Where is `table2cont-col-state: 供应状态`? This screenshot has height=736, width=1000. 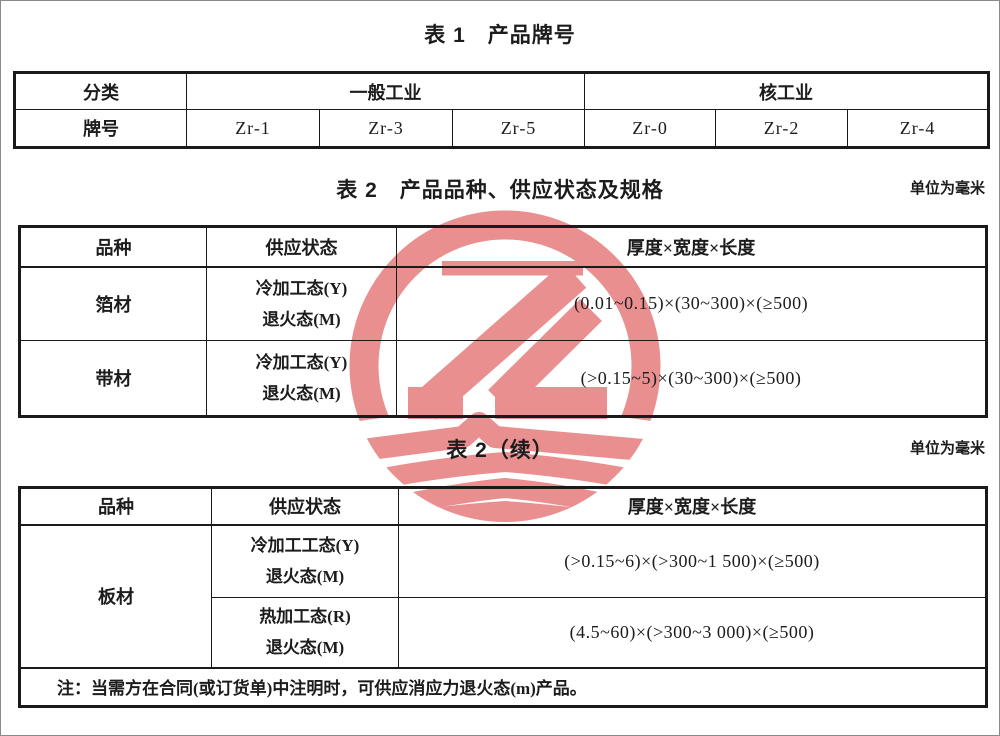 table2cont-col-state: 供应状态 is located at coordinates (305, 506).